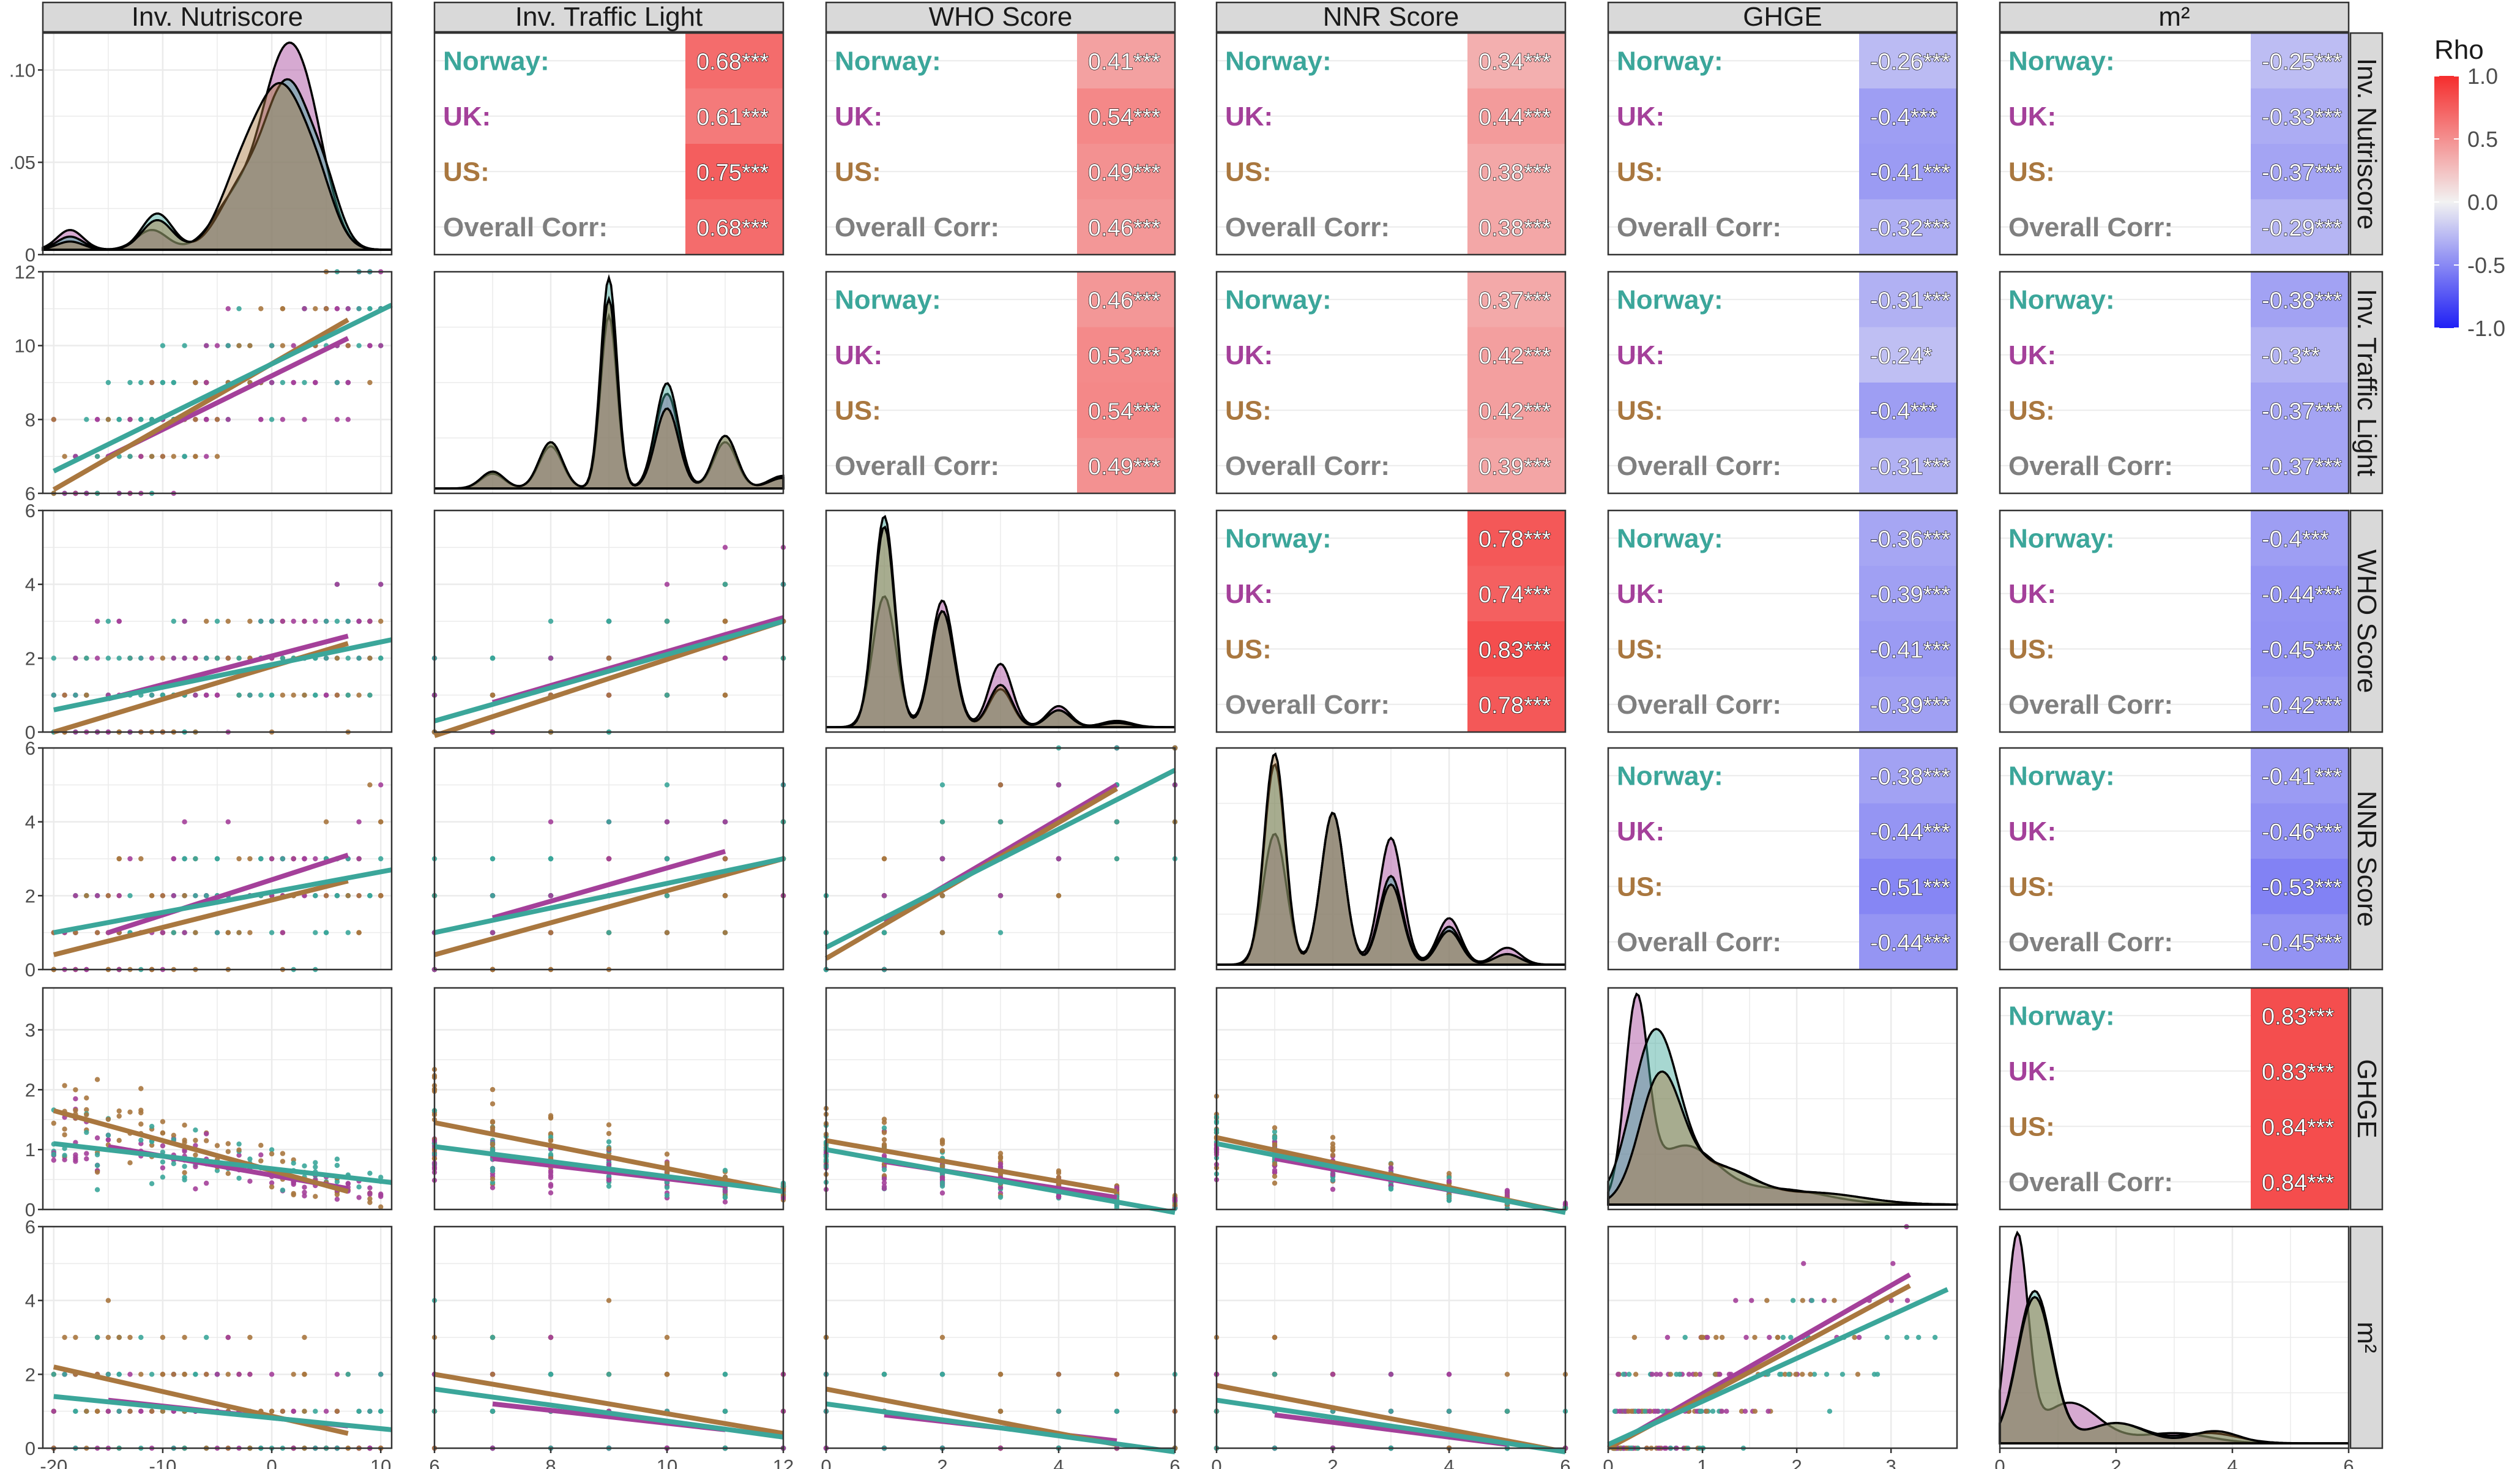 The height and width of the screenshot is (1469, 2520). What do you see at coordinates (1565, 1462) in the screenshot?
I see `x-tick-label: 6` at bounding box center [1565, 1462].